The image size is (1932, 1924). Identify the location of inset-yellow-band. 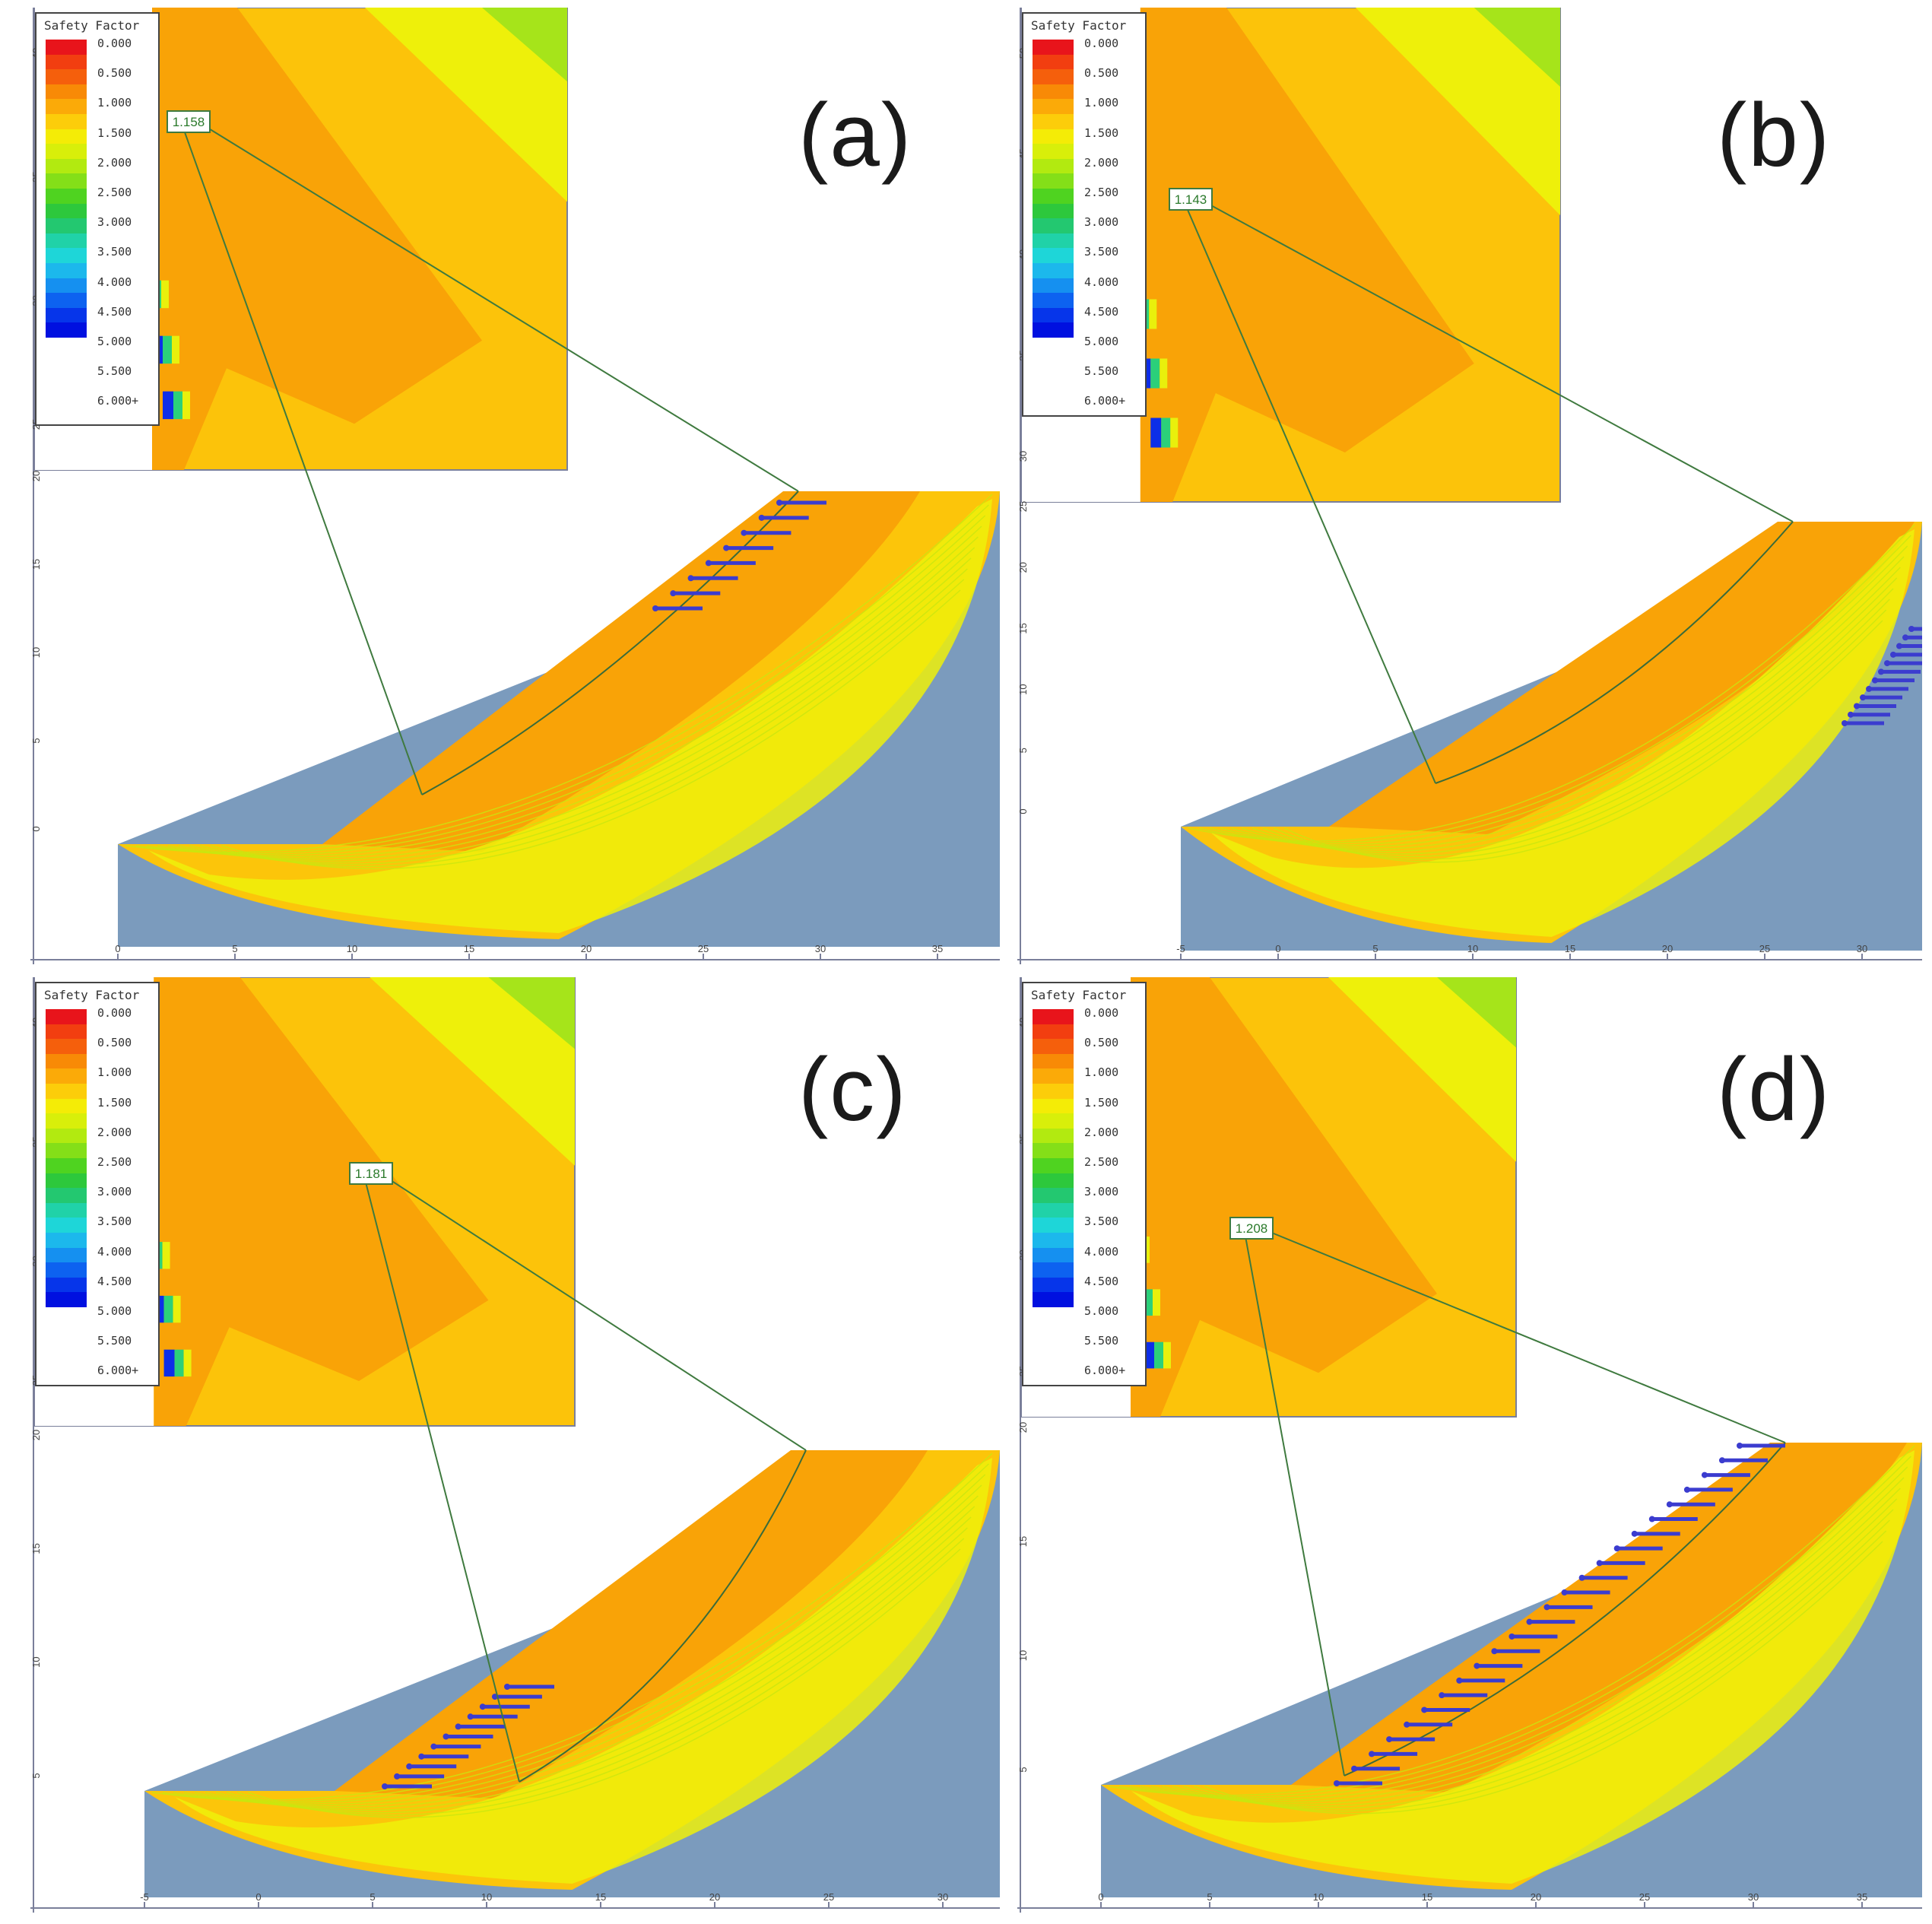
(1422, 1069).